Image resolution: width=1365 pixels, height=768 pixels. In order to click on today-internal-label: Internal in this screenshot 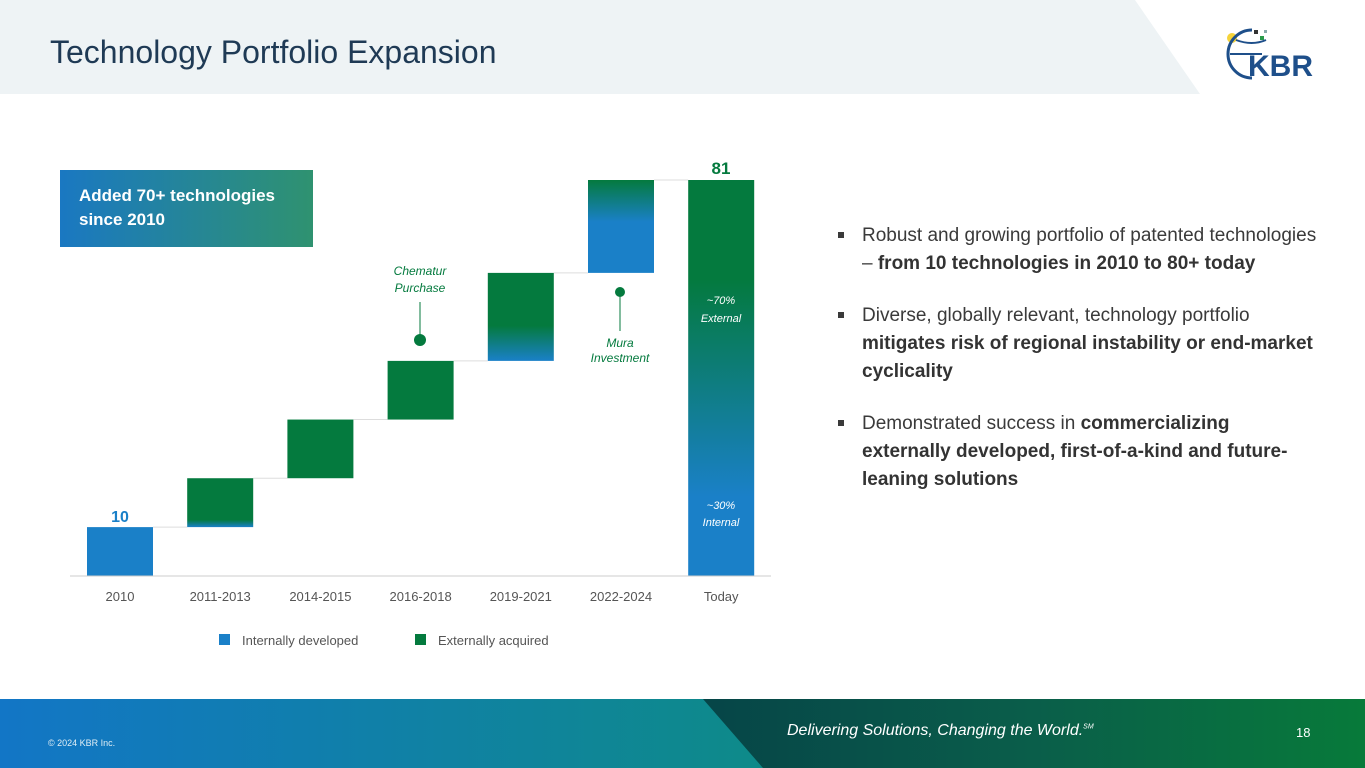, I will do `click(721, 523)`.